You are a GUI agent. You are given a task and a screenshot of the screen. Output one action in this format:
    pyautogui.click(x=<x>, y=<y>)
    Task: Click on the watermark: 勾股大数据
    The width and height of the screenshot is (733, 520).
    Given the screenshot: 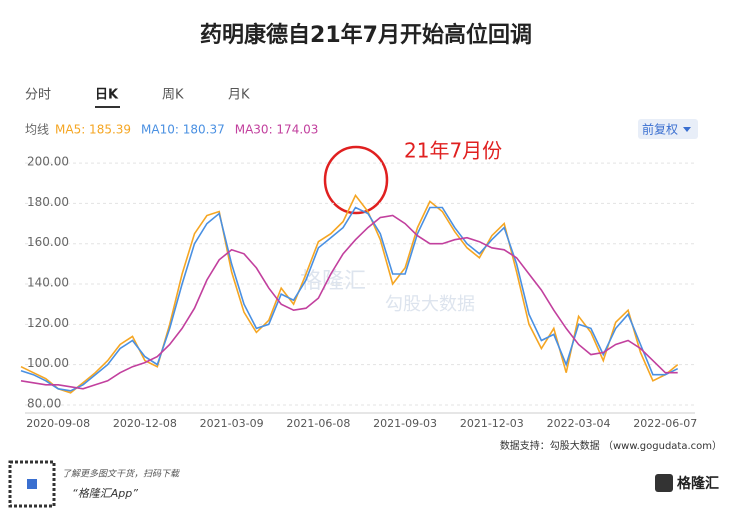 What is the action you would take?
    pyautogui.click(x=430, y=304)
    